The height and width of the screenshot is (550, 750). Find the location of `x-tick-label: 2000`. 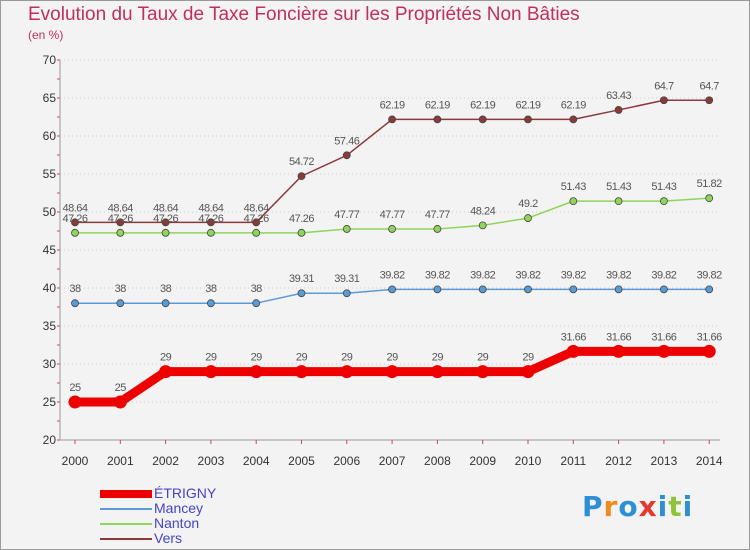

x-tick-label: 2000 is located at coordinates (75, 461).